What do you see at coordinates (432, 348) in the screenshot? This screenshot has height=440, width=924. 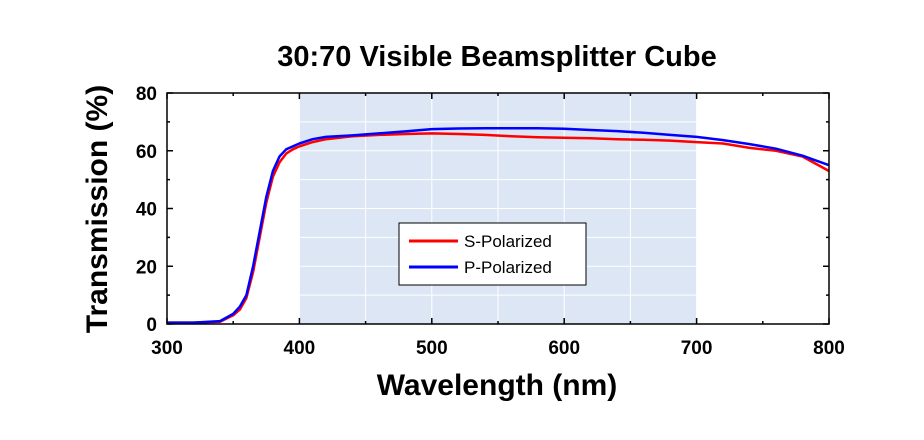 I see `x-tick-label: 500` at bounding box center [432, 348].